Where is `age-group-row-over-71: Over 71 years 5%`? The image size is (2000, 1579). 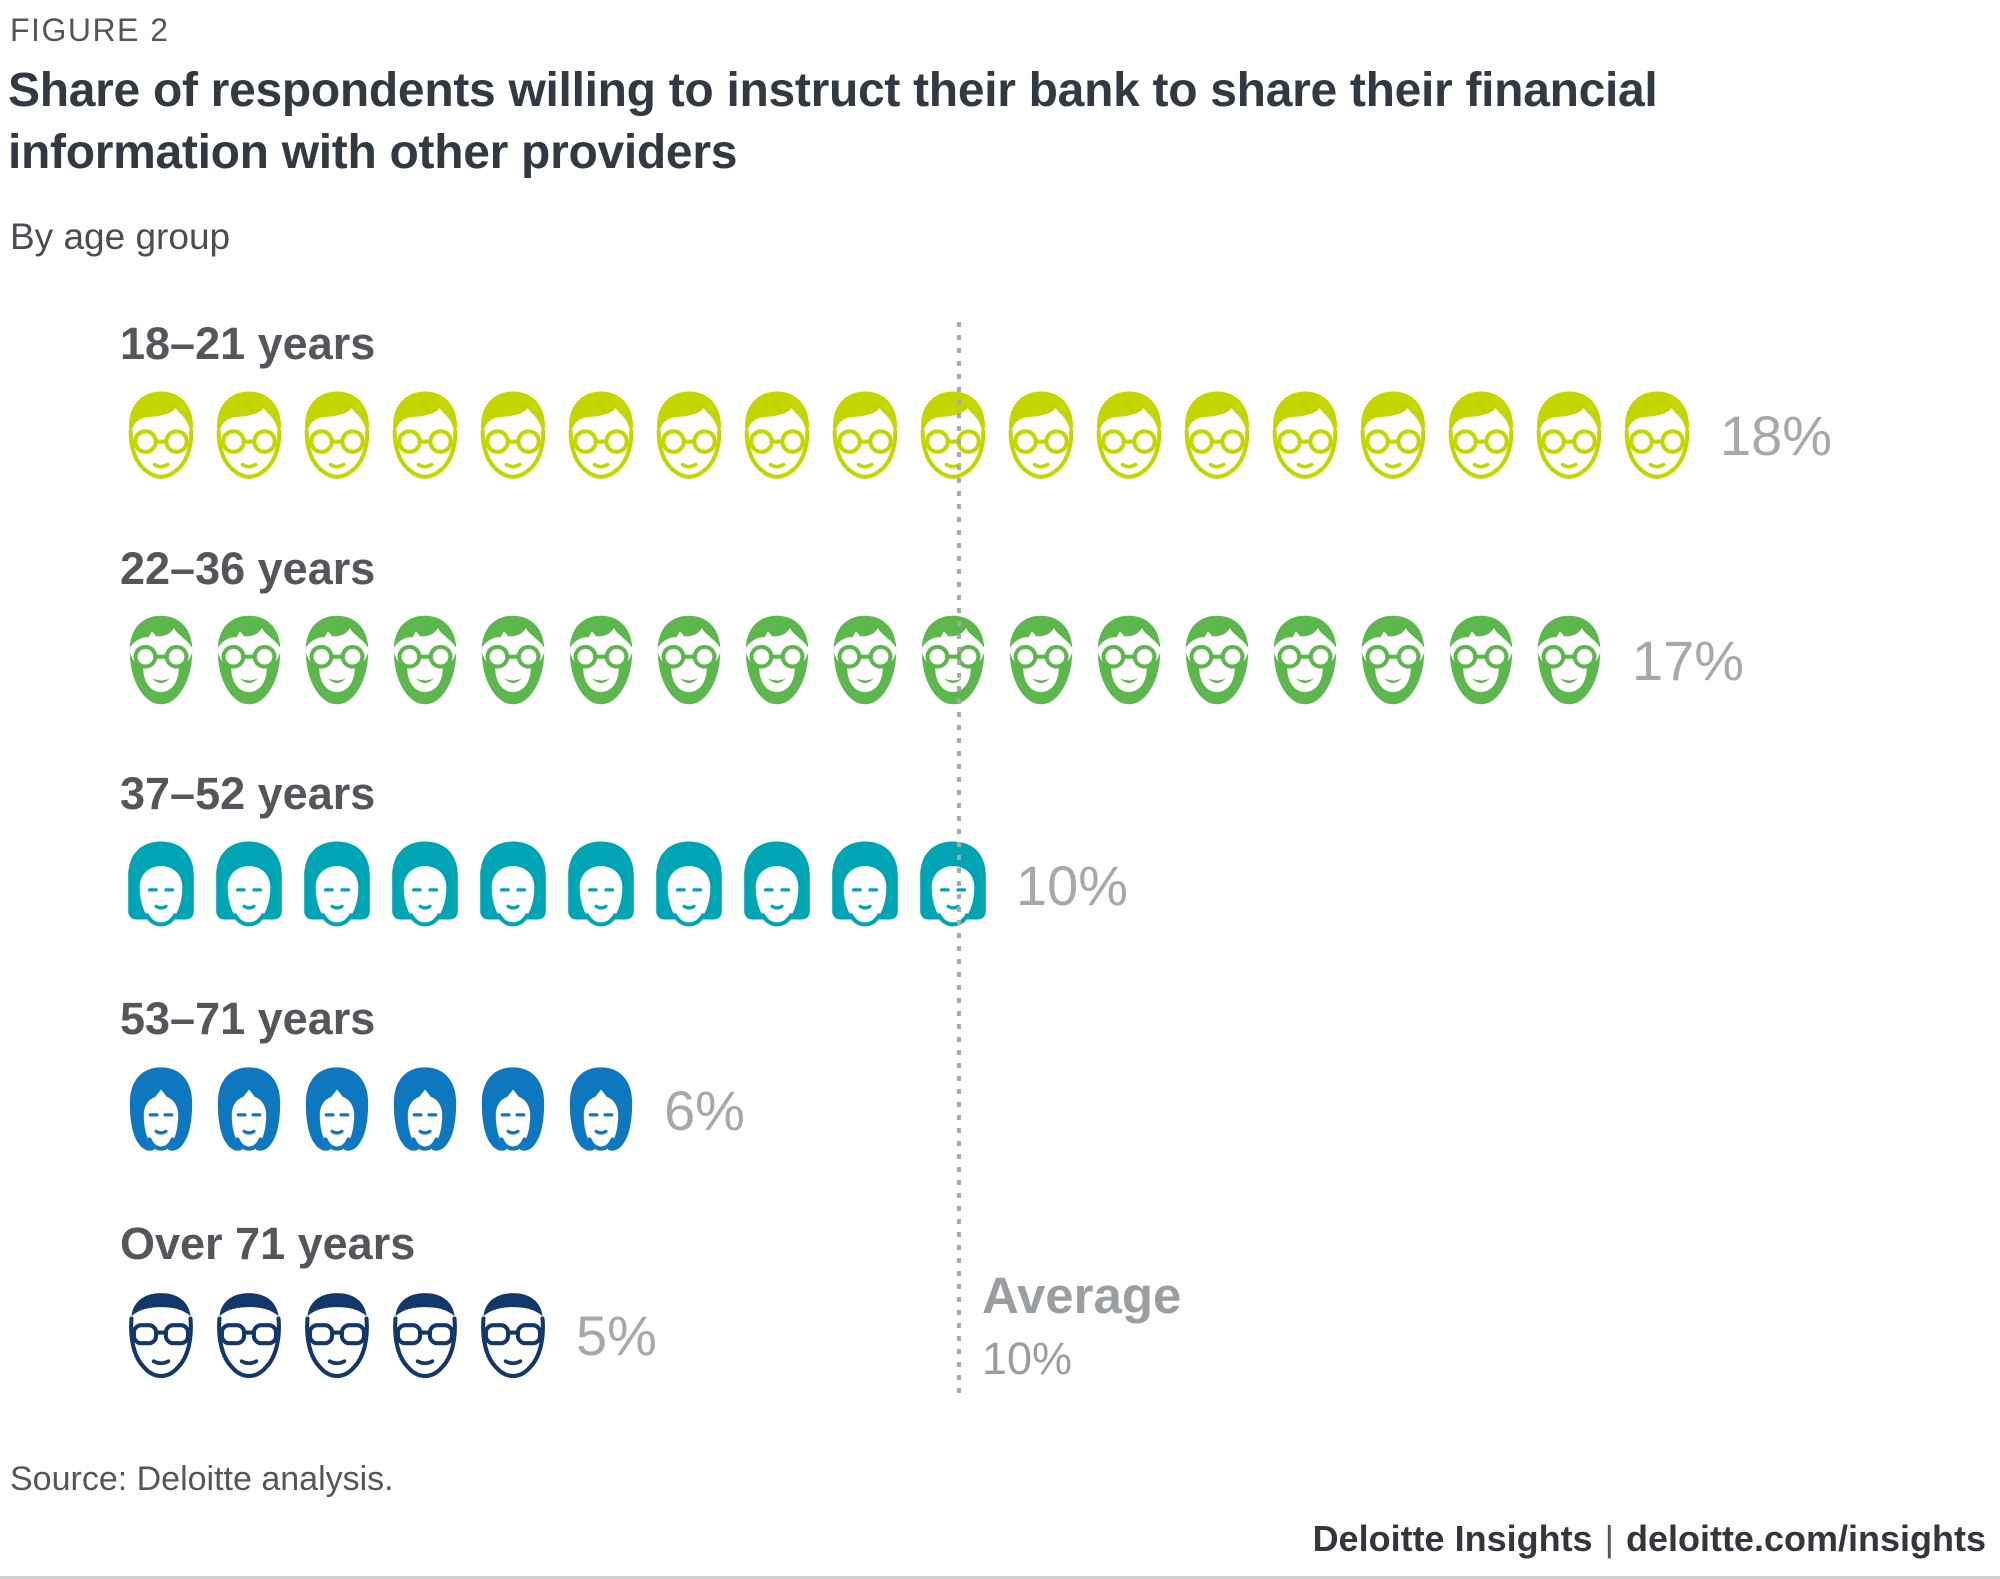
age-group-row-over-71: Over 71 years 5% is located at coordinates (1050, 1302).